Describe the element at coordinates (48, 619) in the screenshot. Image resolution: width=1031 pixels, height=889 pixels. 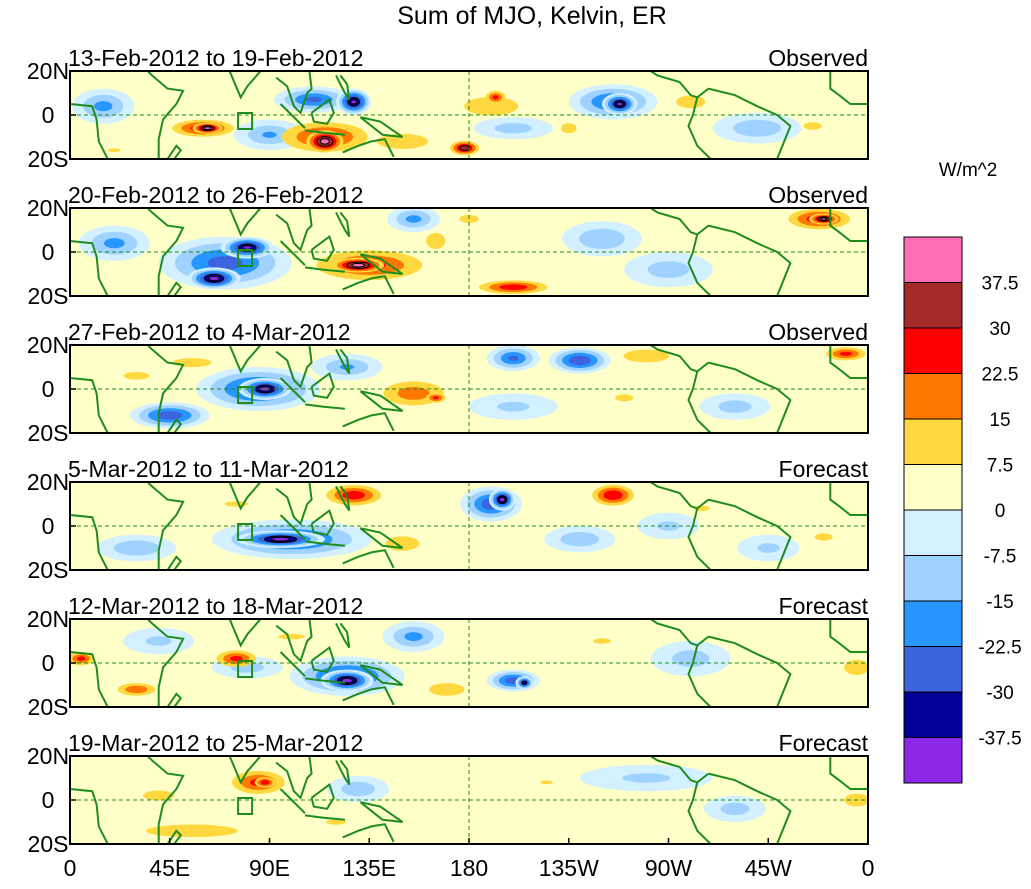
I see `y-tick-label: 20N` at that location.